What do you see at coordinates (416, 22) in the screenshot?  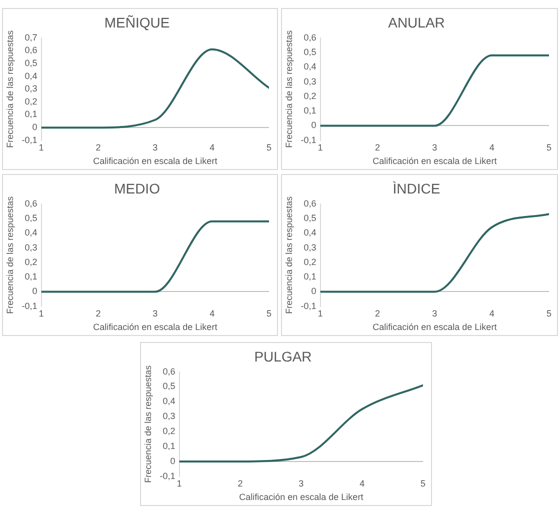 I see `chart-title: ANULAR` at bounding box center [416, 22].